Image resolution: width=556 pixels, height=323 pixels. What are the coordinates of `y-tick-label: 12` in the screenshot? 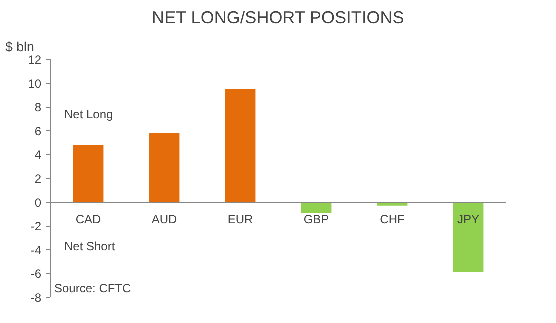 It's located at (35, 60).